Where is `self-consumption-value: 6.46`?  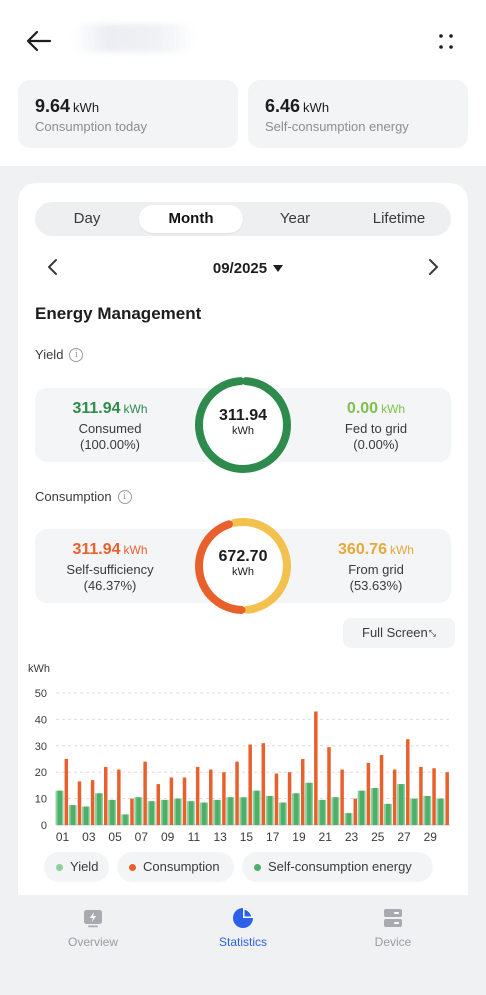 self-consumption-value: 6.46 is located at coordinates (283, 106).